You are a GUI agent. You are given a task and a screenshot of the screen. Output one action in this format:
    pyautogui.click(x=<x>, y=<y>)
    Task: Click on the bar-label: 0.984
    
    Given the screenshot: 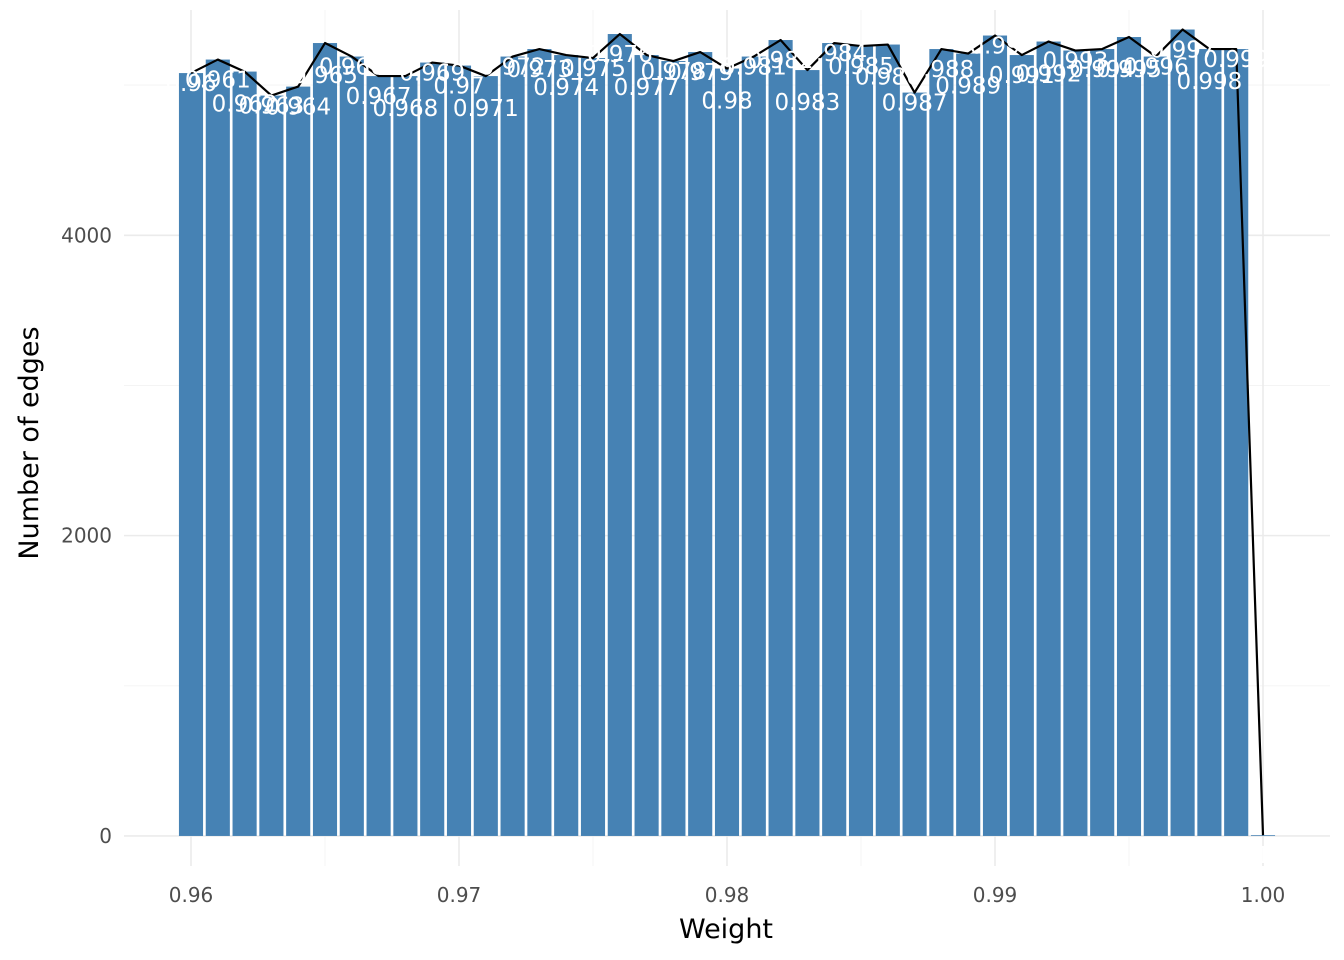 What is the action you would take?
    pyautogui.click(x=834, y=54)
    